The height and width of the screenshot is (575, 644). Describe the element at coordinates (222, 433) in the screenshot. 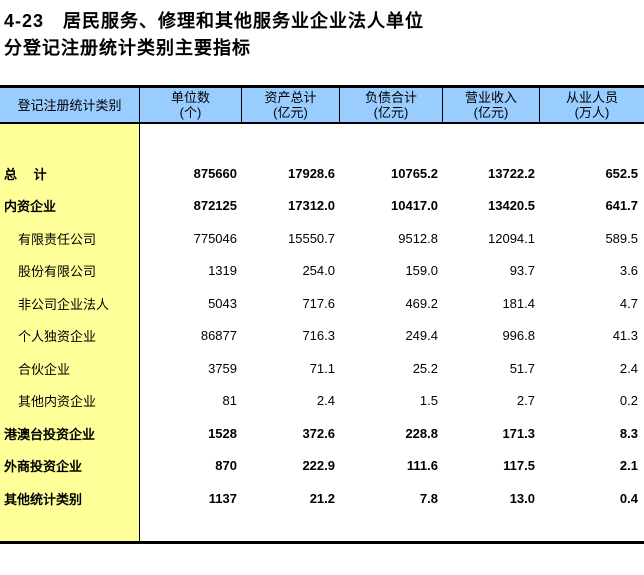

I see `cell-unit-count: 1528` at that location.